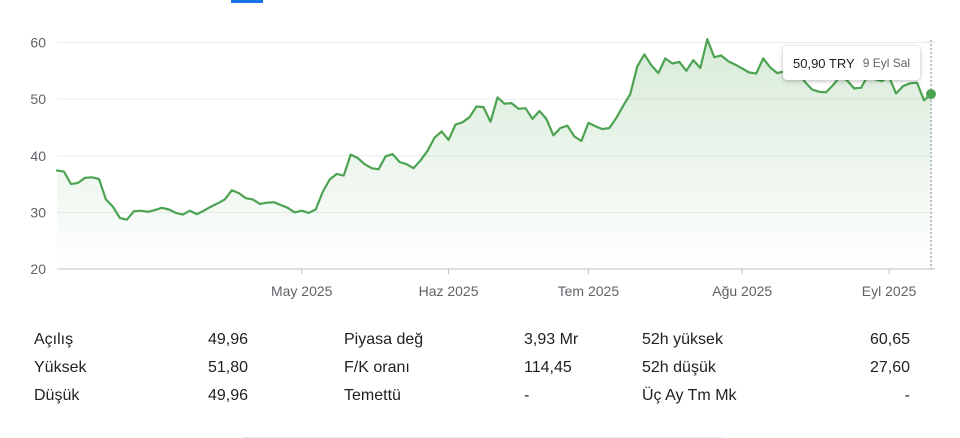  Describe the element at coordinates (247, 1) in the screenshot. I see `active-tab-indicator` at that location.